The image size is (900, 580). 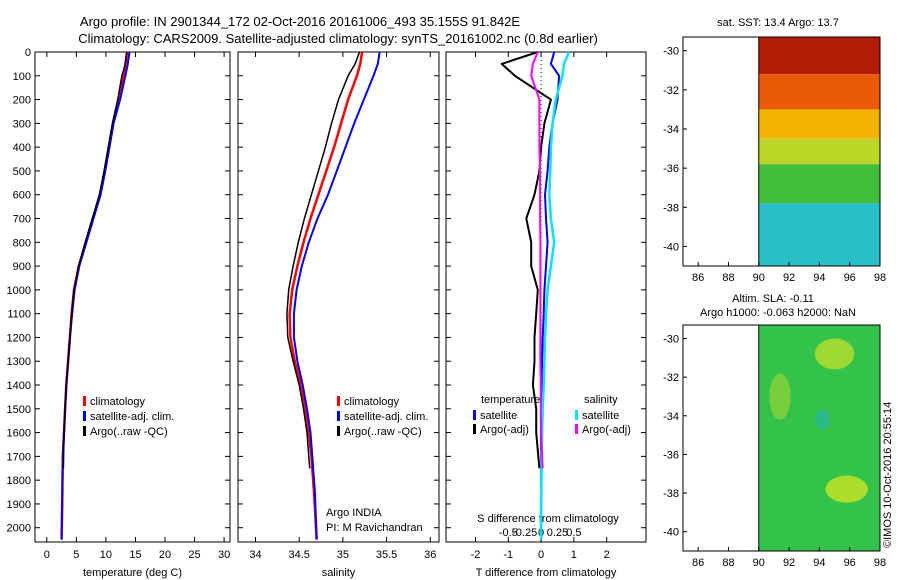 I want to click on top-tick-label: -0.25, so click(x=524, y=533).